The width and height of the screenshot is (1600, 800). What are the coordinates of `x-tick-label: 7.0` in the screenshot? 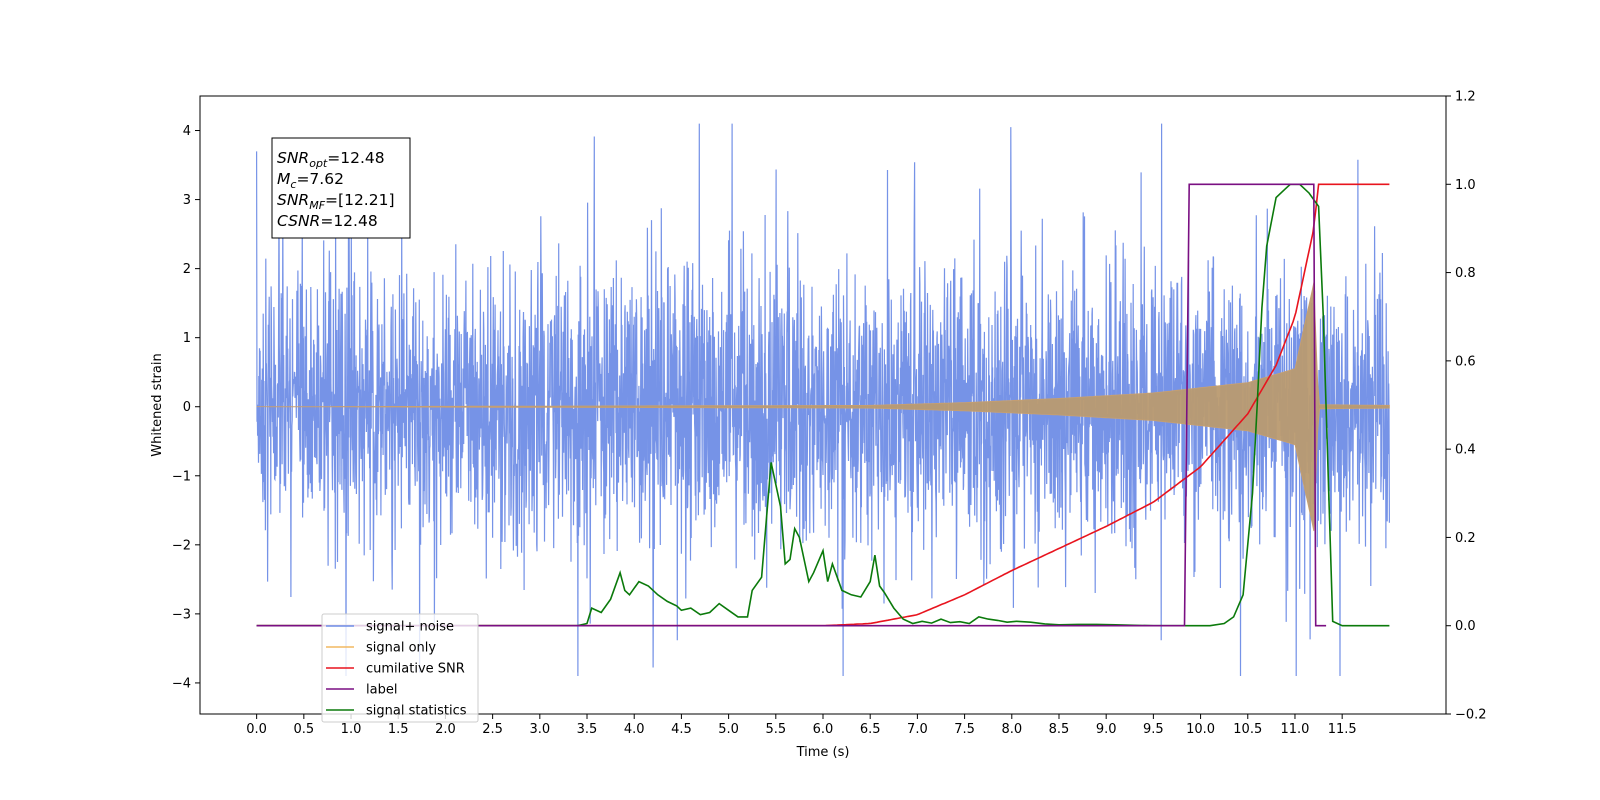 It's located at (917, 729).